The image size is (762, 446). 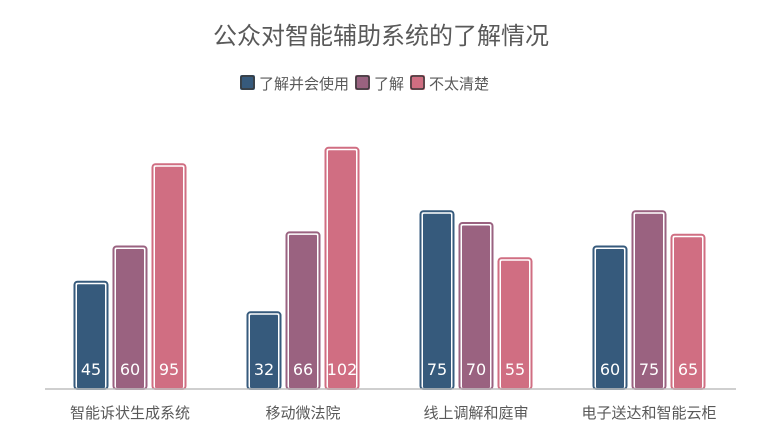 I want to click on legend: 了解并会使用 了解 不太清楚, so click(x=364, y=84).